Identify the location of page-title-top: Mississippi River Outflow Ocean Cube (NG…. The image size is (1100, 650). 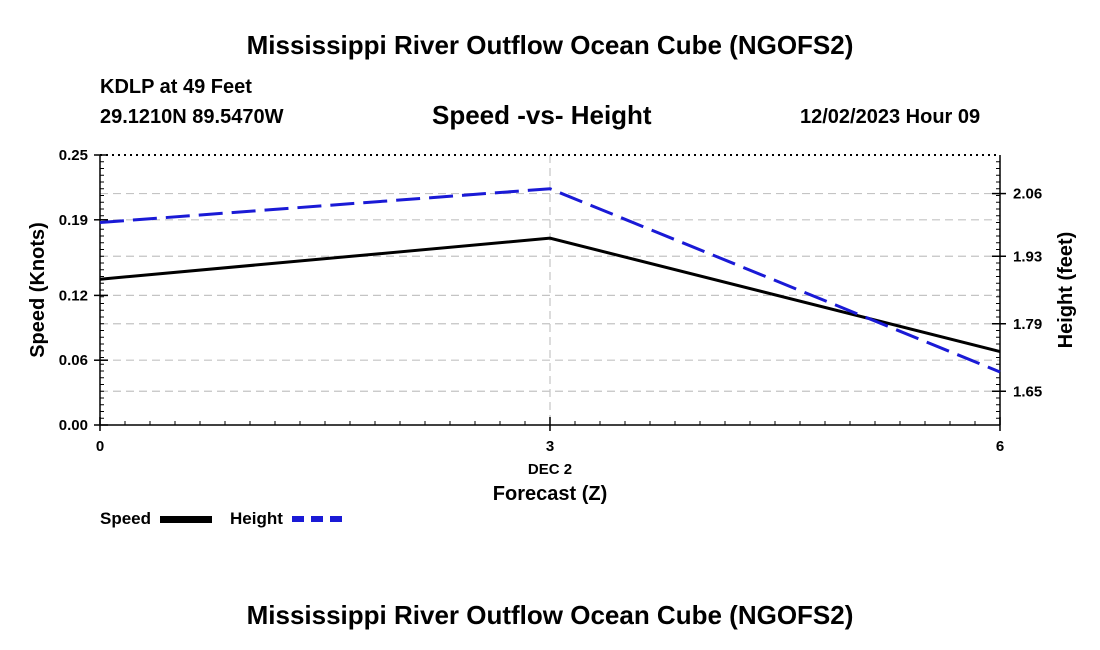
(550, 45).